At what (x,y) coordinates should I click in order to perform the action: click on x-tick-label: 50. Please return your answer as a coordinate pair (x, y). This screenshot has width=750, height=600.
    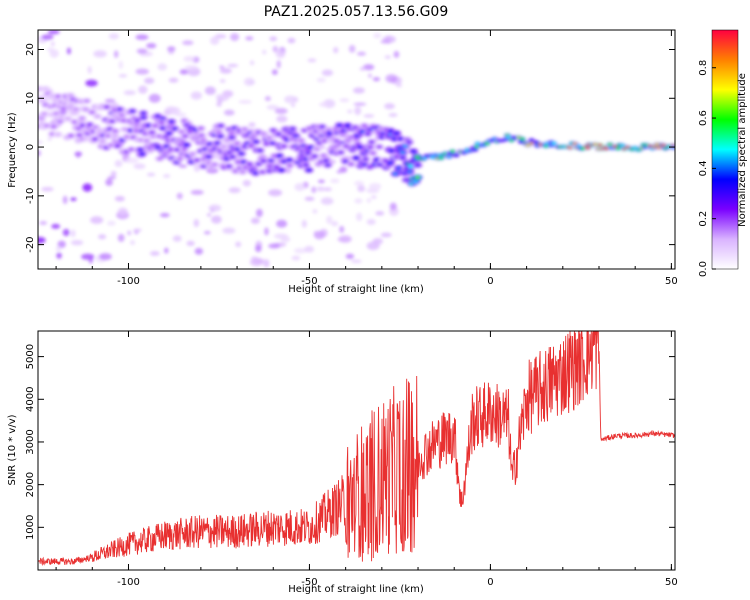
    Looking at the image, I should click on (671, 281).